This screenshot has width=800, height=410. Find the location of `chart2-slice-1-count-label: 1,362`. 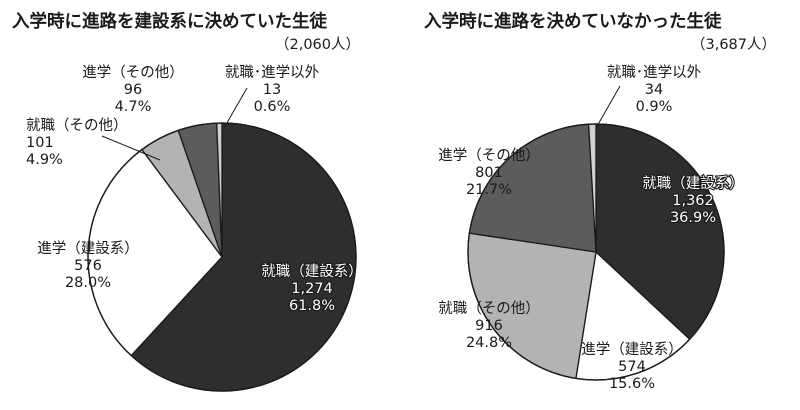

chart2-slice-1-count-label: 1,362 is located at coordinates (693, 201).